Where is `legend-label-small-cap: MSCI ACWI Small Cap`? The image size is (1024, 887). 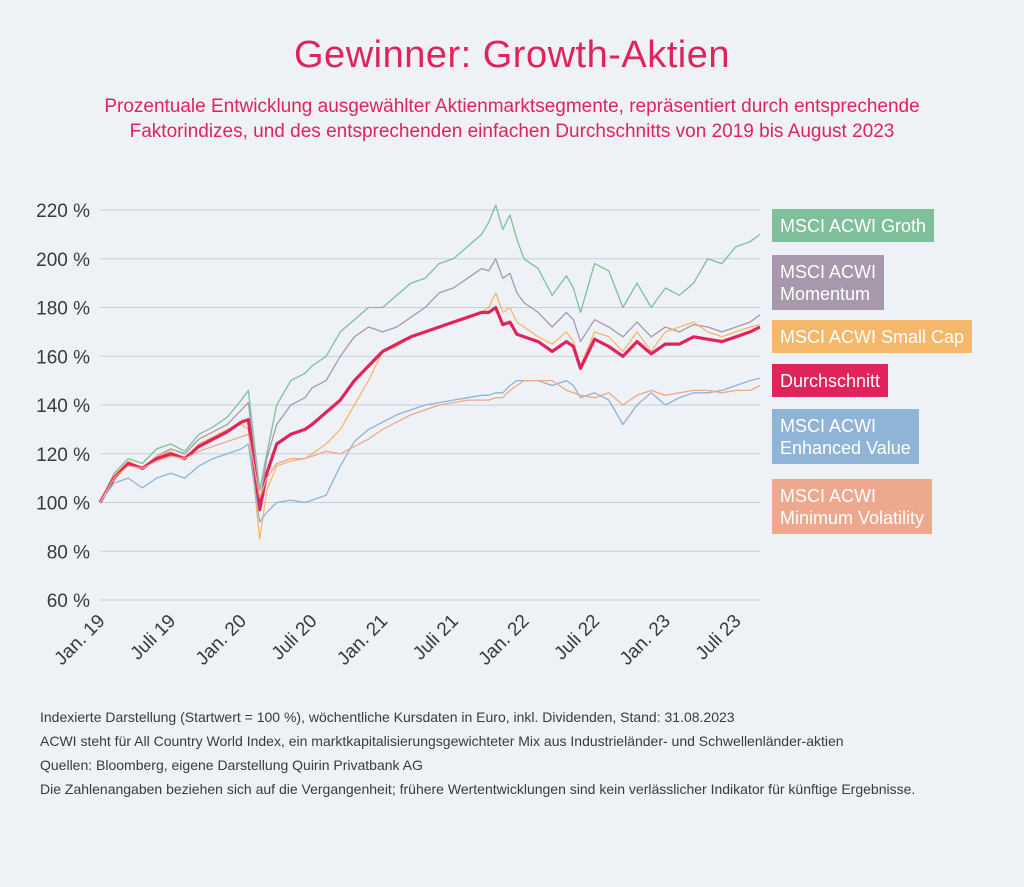 legend-label-small-cap: MSCI ACWI Small Cap is located at coordinates (872, 337).